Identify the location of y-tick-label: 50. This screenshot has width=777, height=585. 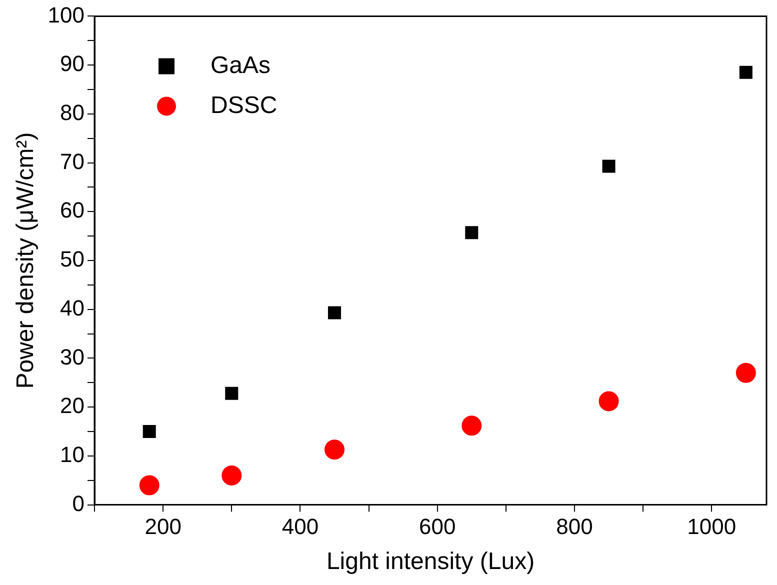
(72, 259).